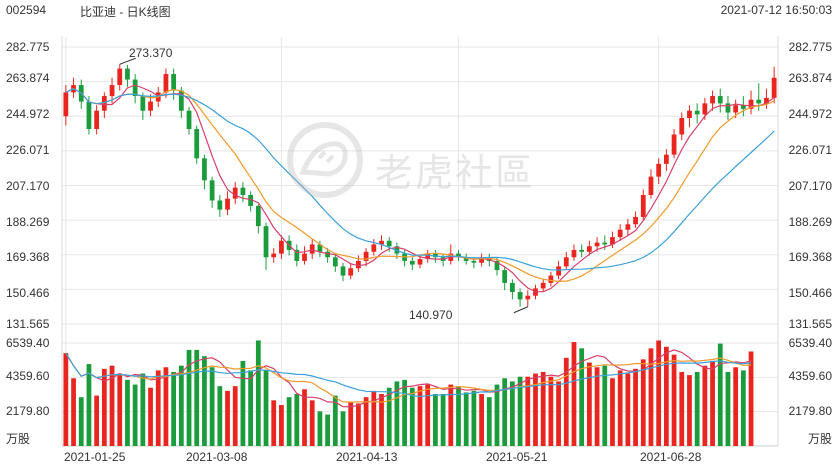 The image size is (840, 470). I want to click on volume-ma5-line, so click(408, 378).